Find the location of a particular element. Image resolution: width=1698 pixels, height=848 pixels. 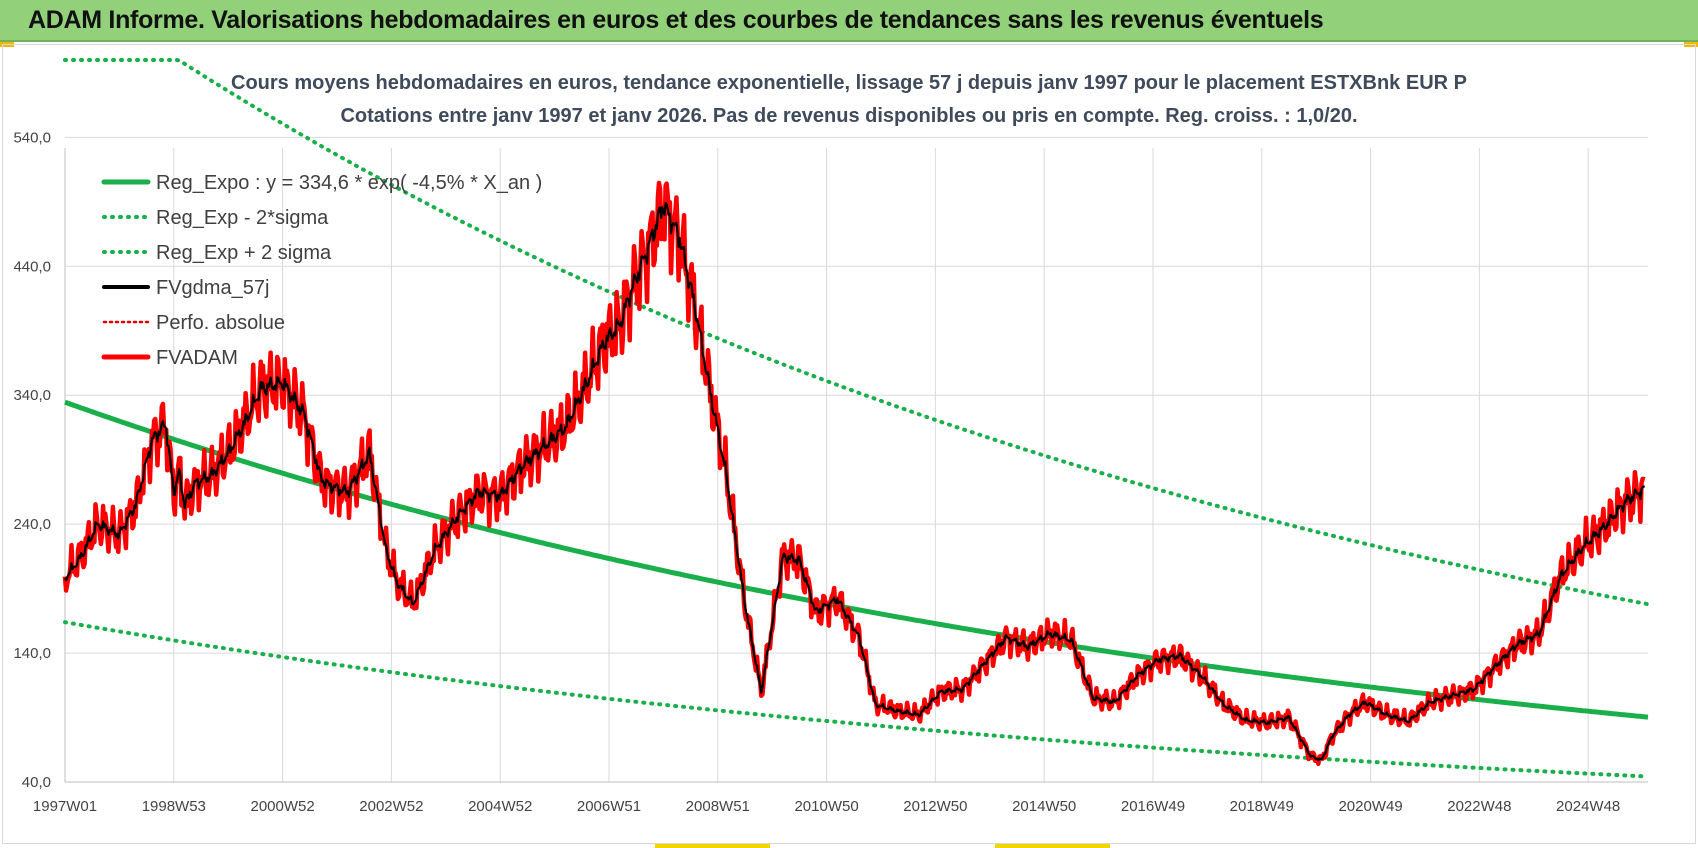

legend-entry-reg-exp-minus-2sigma: Reg_Exp - 2*sigma is located at coordinates (242, 218).